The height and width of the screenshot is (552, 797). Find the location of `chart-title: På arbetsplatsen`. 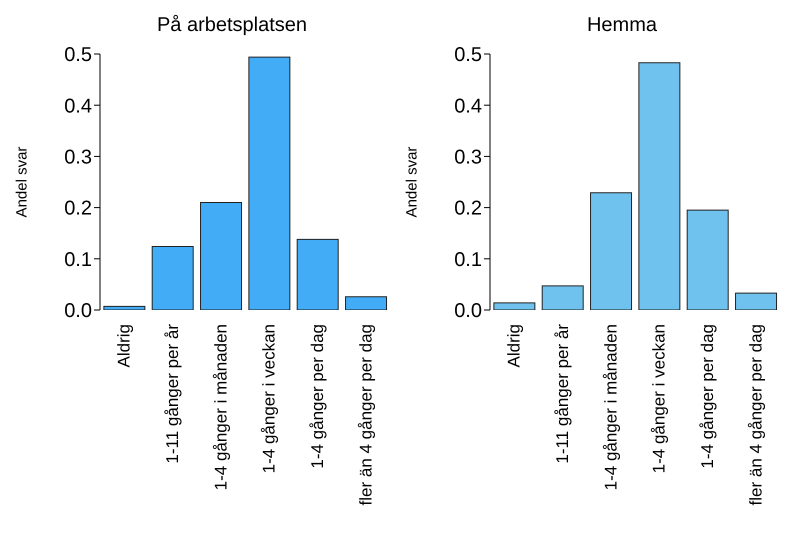

chart-title: På arbetsplatsen is located at coordinates (232, 25).